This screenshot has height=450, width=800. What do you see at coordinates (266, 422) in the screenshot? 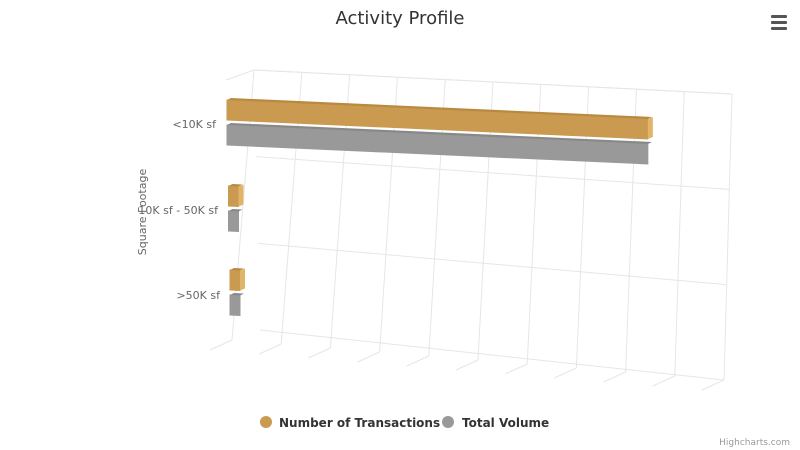
I see `legend-marker-transactions` at bounding box center [266, 422].